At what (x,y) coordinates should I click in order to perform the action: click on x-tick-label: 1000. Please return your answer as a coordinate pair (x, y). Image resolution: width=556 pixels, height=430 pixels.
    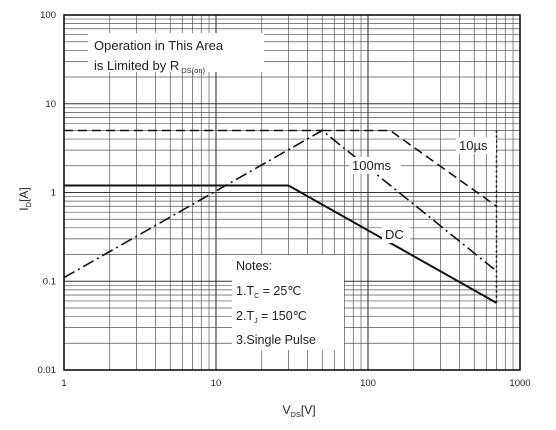
    Looking at the image, I should click on (519, 383).